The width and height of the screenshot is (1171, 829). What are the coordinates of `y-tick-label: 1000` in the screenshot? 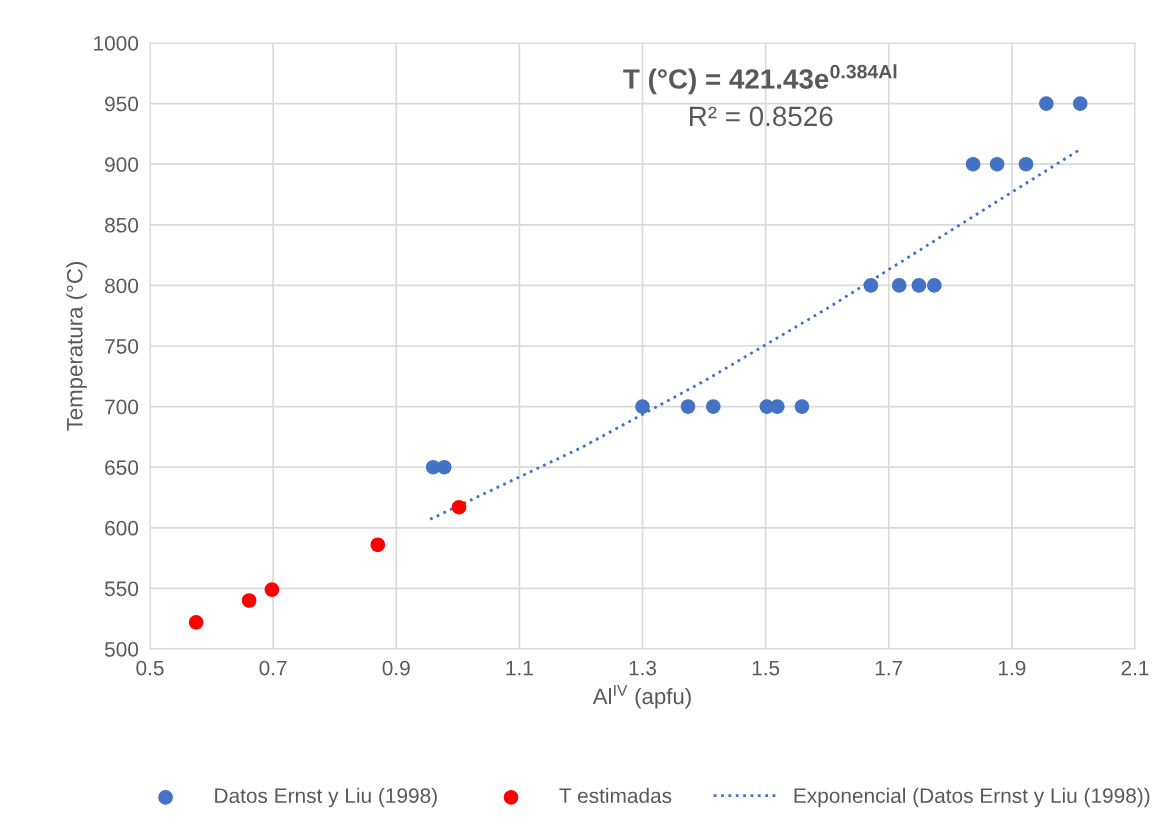 It's located at (116, 43).